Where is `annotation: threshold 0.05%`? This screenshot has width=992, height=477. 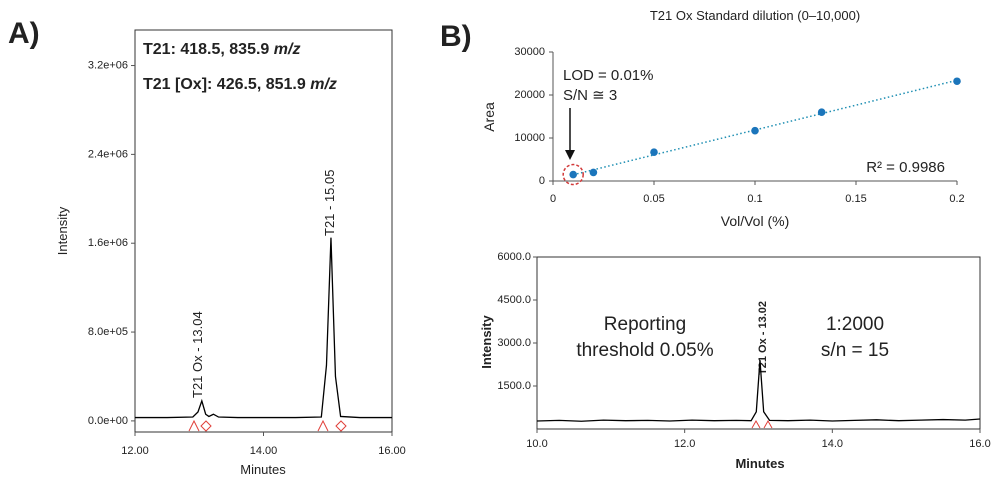
annotation: threshold 0.05% is located at coordinates (644, 350).